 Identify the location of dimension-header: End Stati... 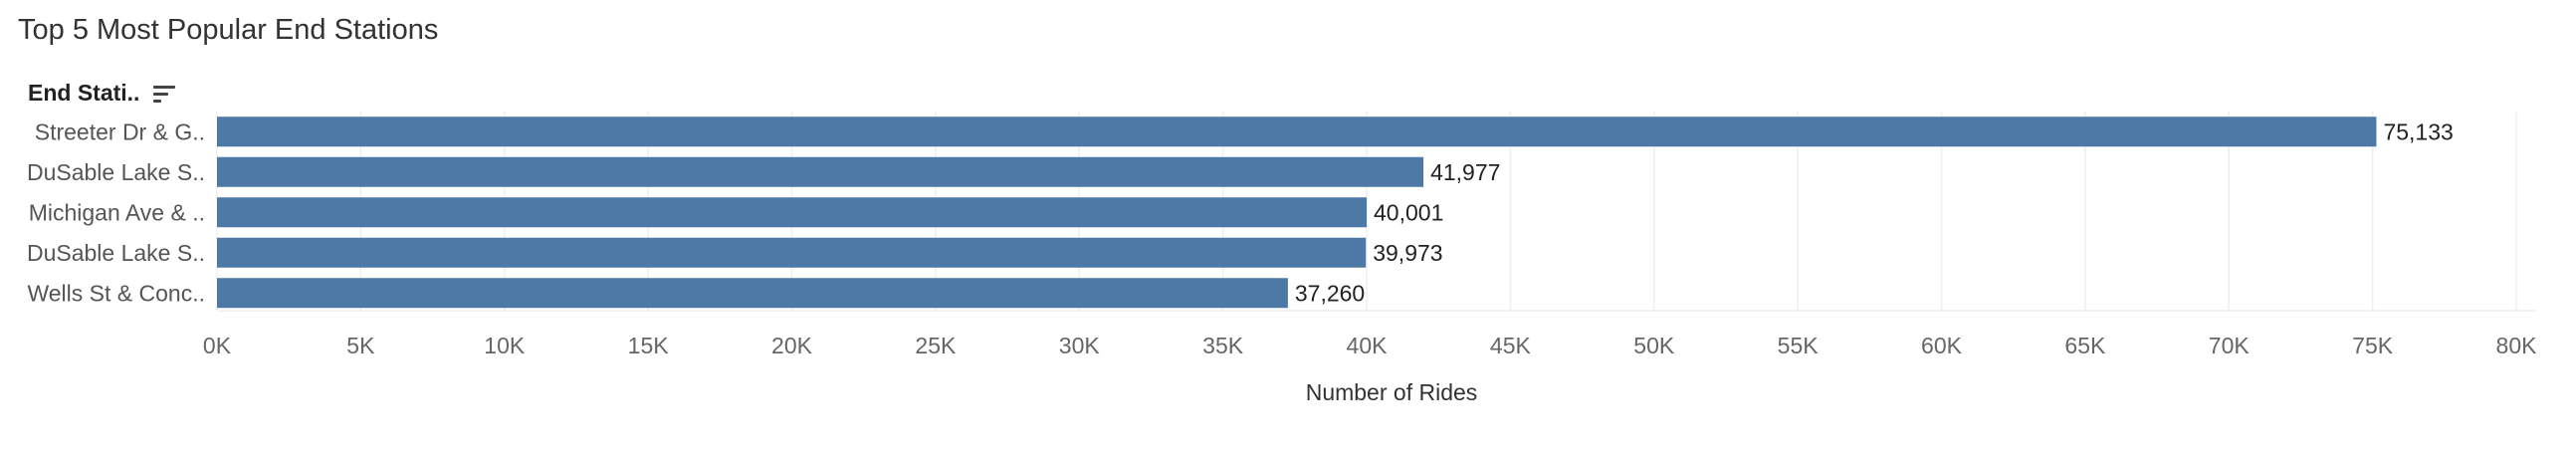
(102, 93).